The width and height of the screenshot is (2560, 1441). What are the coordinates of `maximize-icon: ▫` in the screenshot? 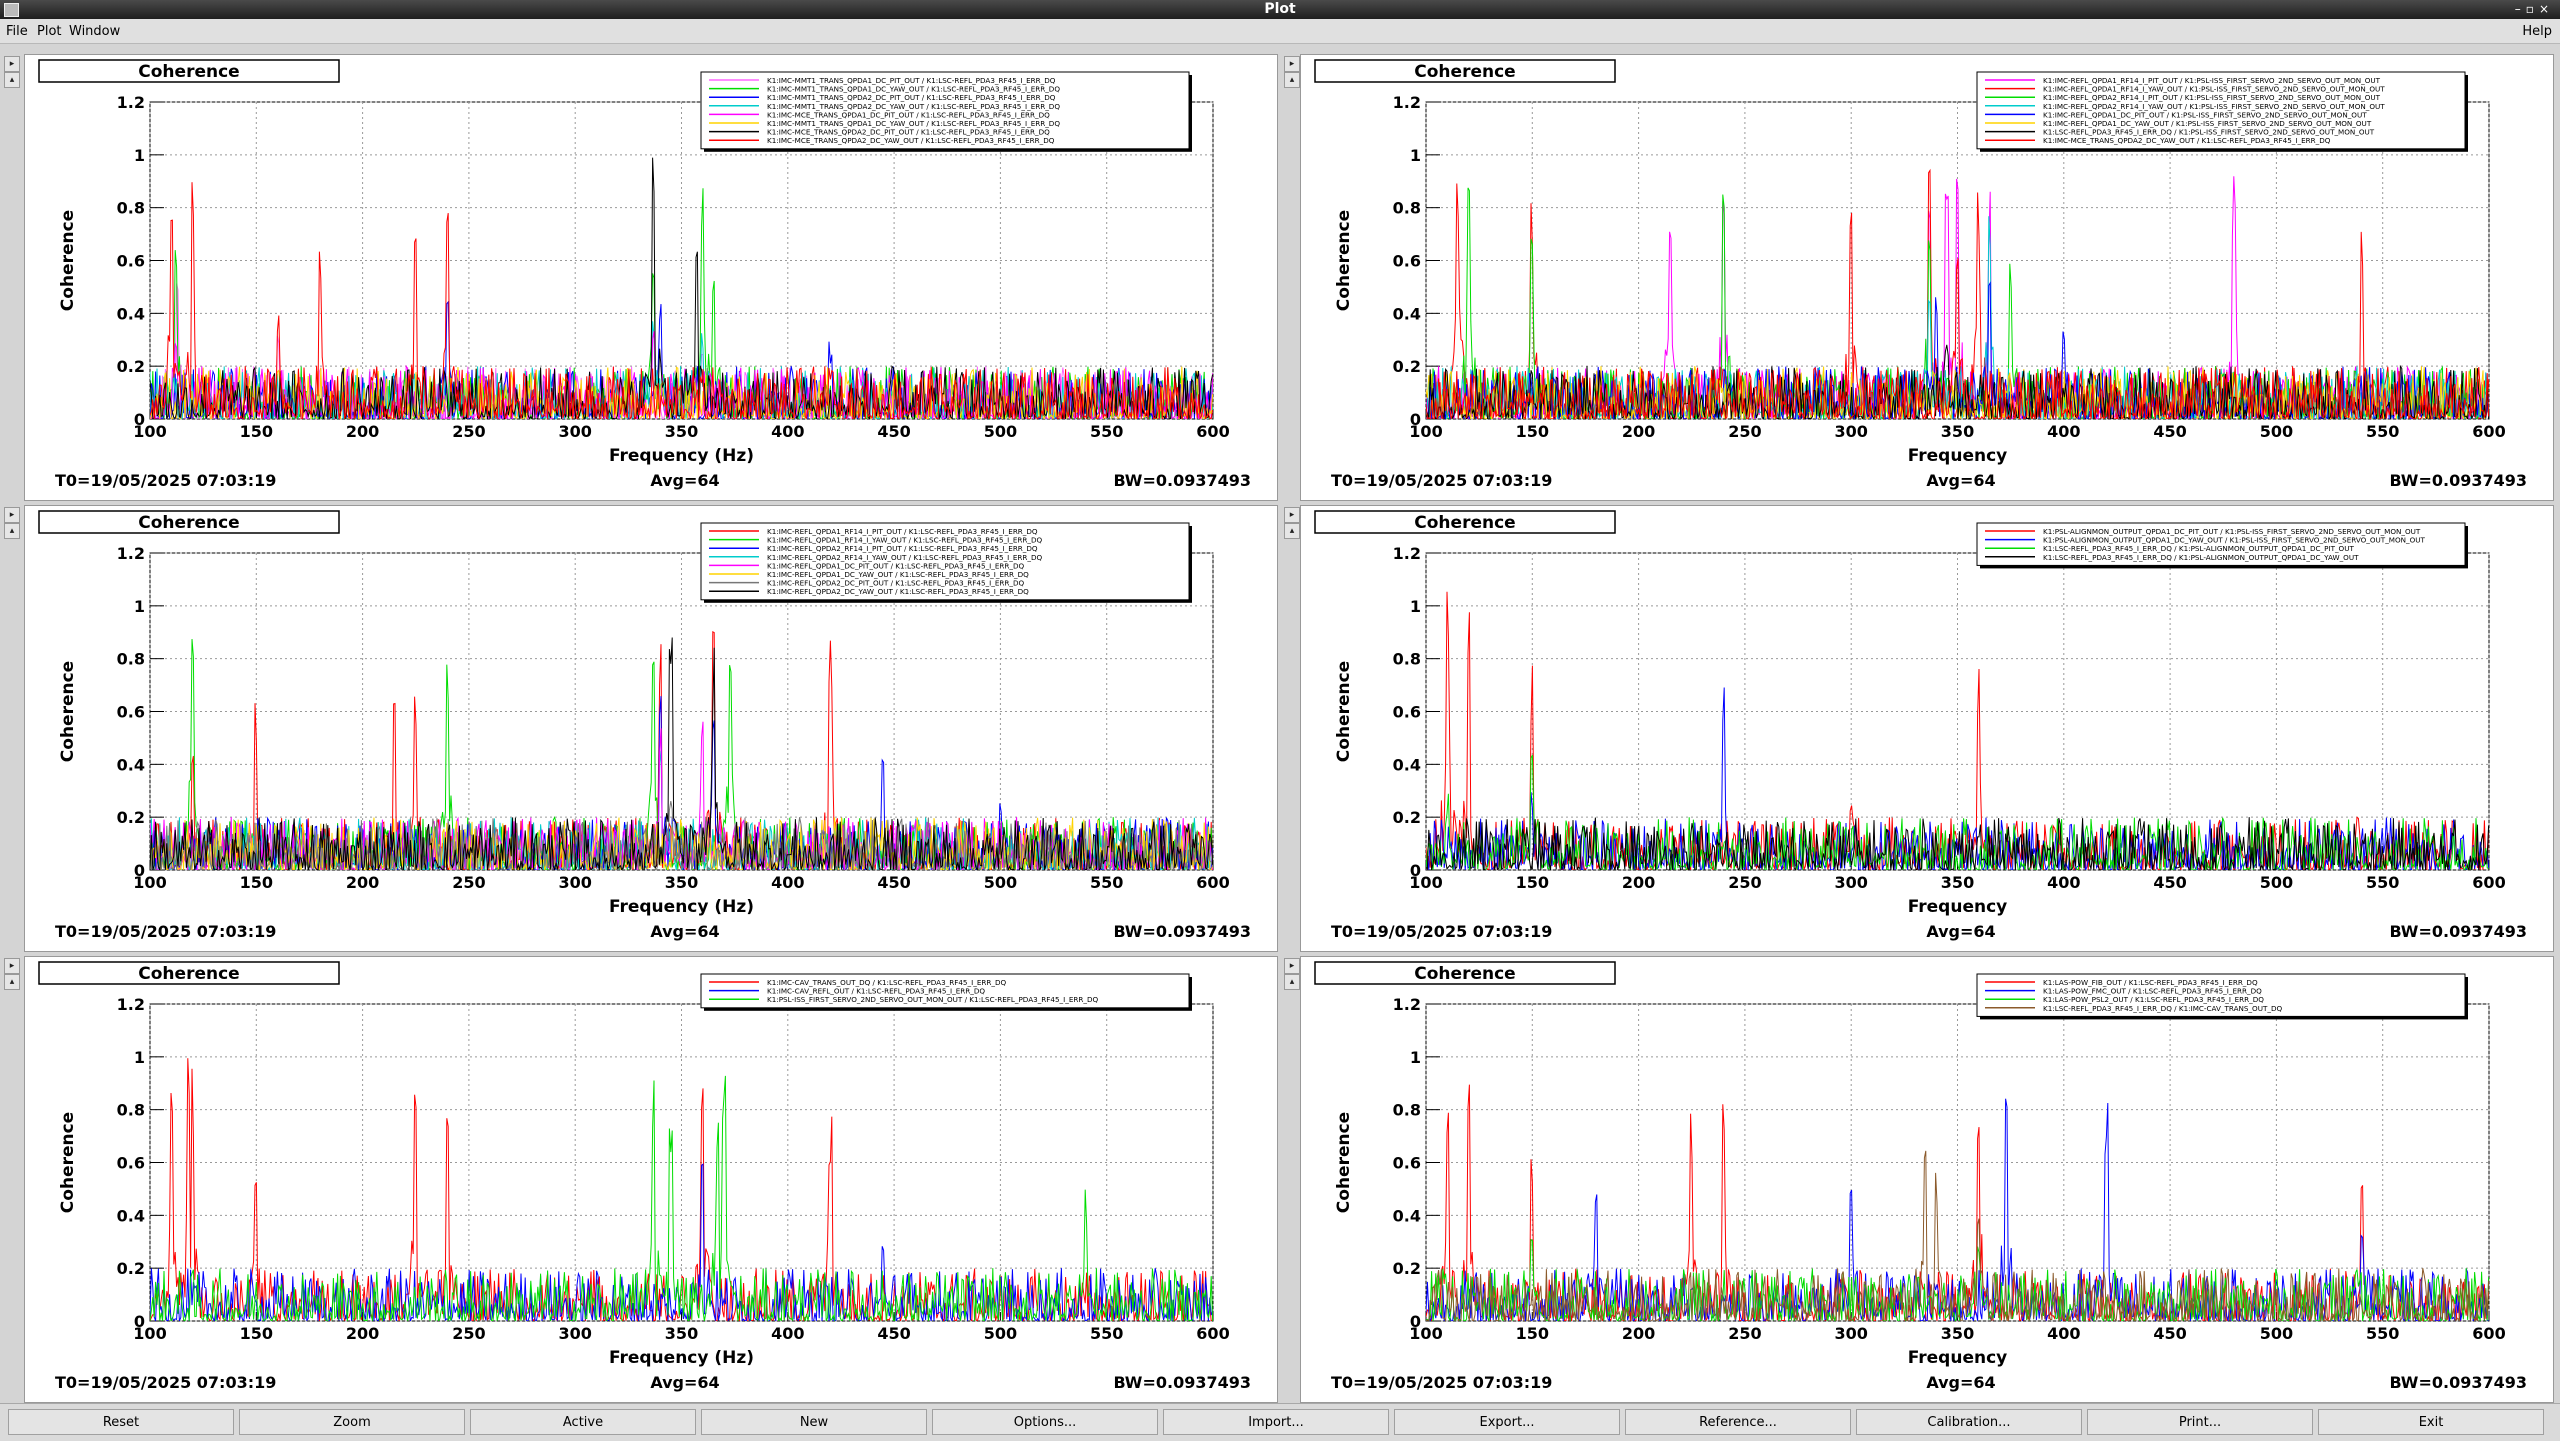 It's located at (2532, 9).